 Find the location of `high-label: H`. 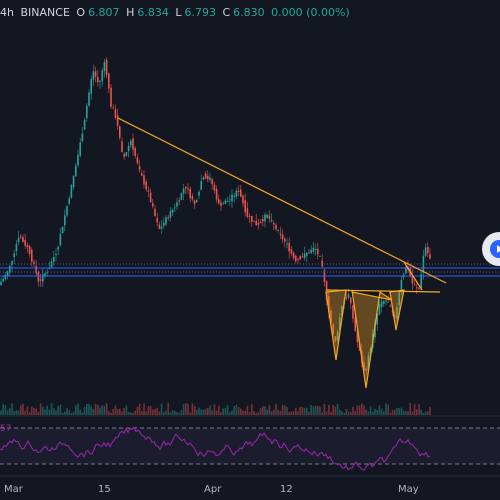

high-label: H is located at coordinates (130, 12).